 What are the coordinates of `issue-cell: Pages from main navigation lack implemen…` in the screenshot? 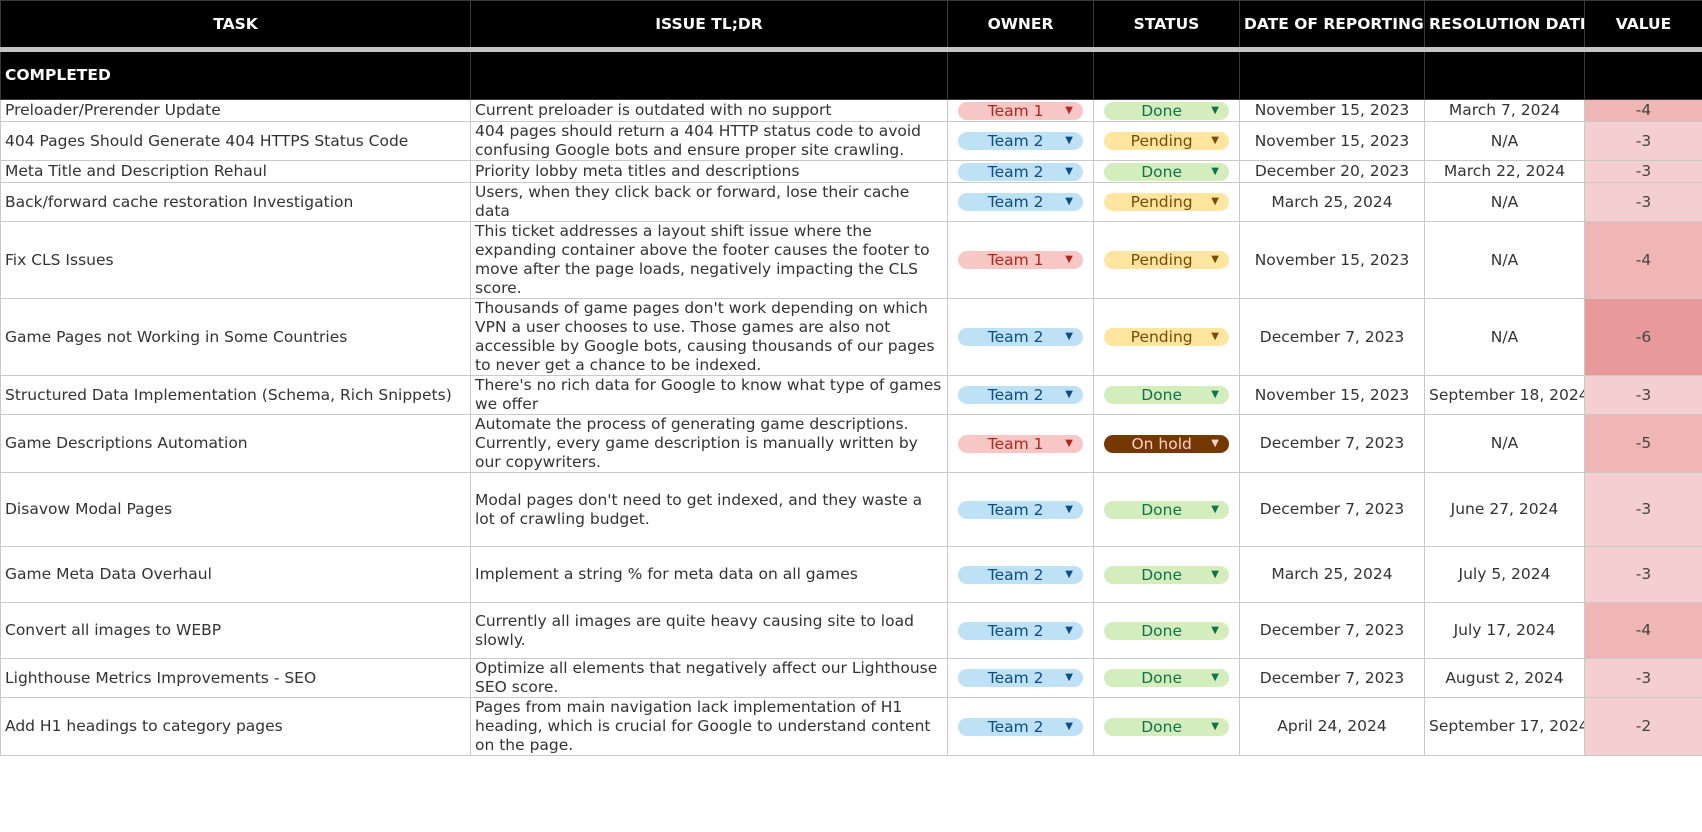 It's located at (709, 726).